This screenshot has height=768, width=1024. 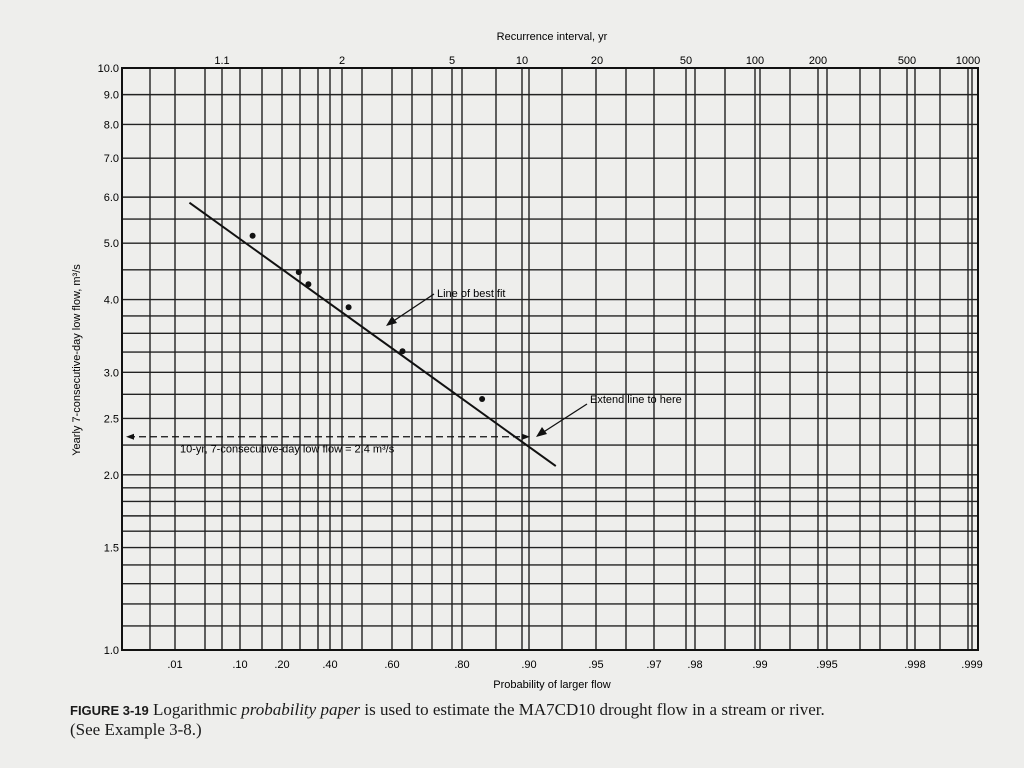 What do you see at coordinates (914, 665) in the screenshot?
I see `x-tick-label: .998` at bounding box center [914, 665].